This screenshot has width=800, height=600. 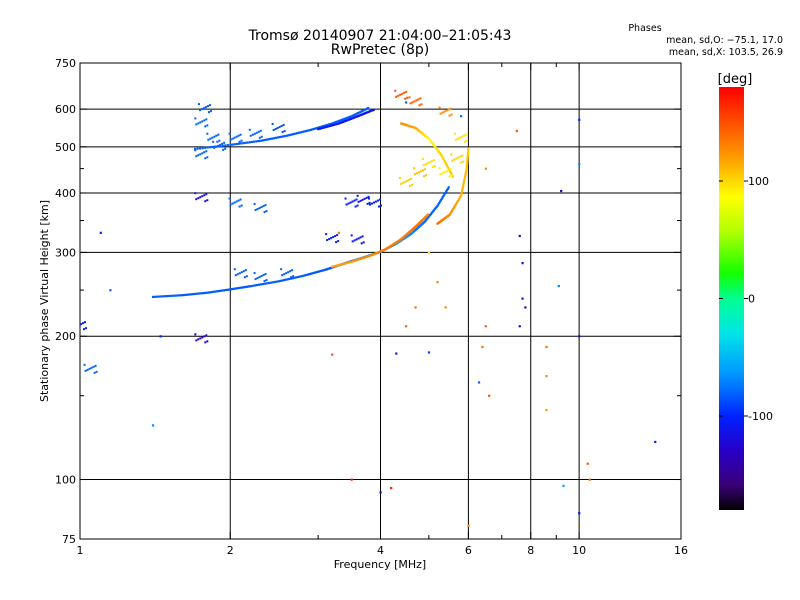 I want to click on colorbar-tick-label: 100, so click(x=758, y=181).